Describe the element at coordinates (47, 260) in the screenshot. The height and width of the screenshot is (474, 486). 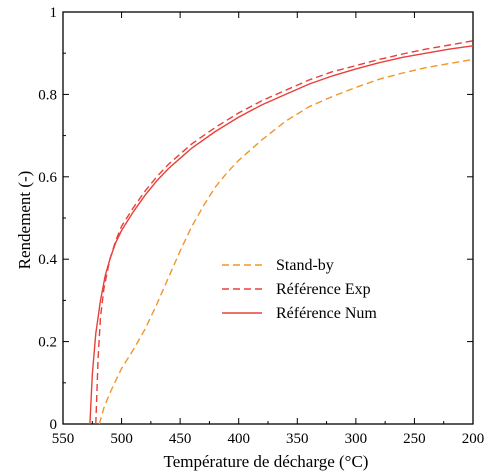
I see `y-tick-label: 0.4` at that location.